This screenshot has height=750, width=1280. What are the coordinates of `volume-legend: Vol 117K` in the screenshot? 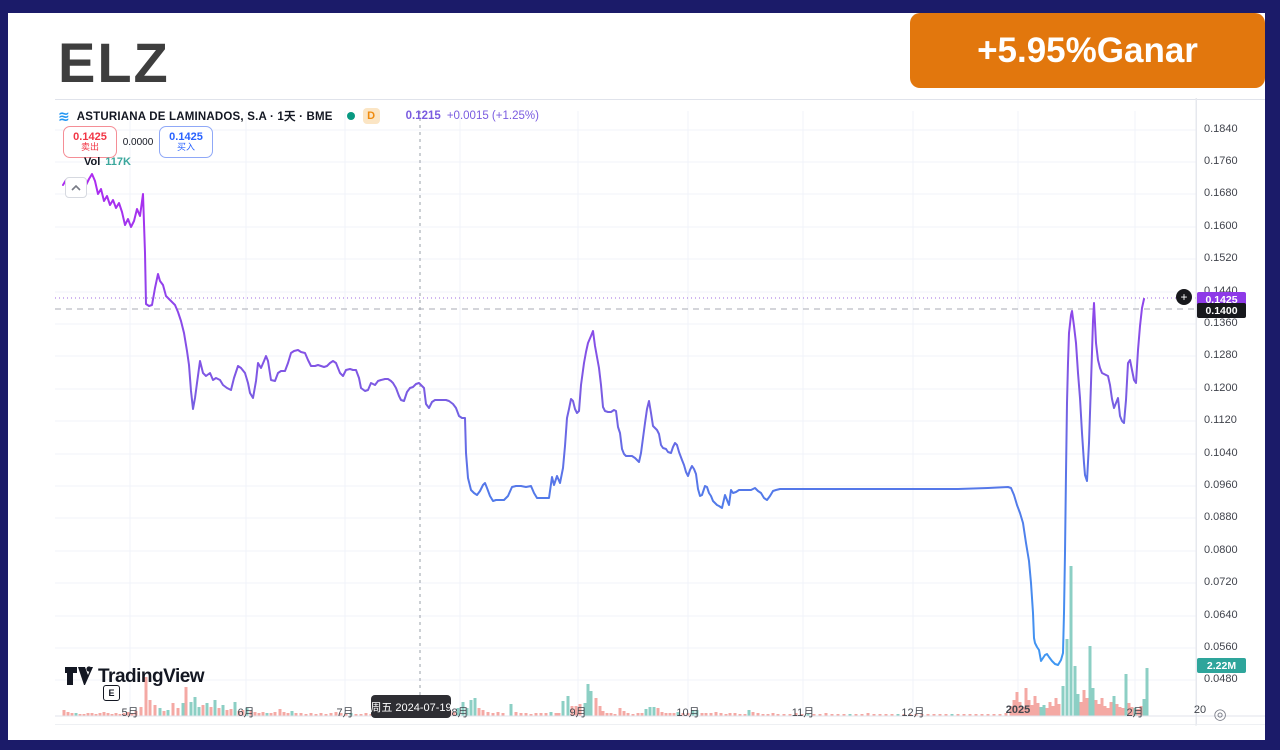 It's located at (107, 162).